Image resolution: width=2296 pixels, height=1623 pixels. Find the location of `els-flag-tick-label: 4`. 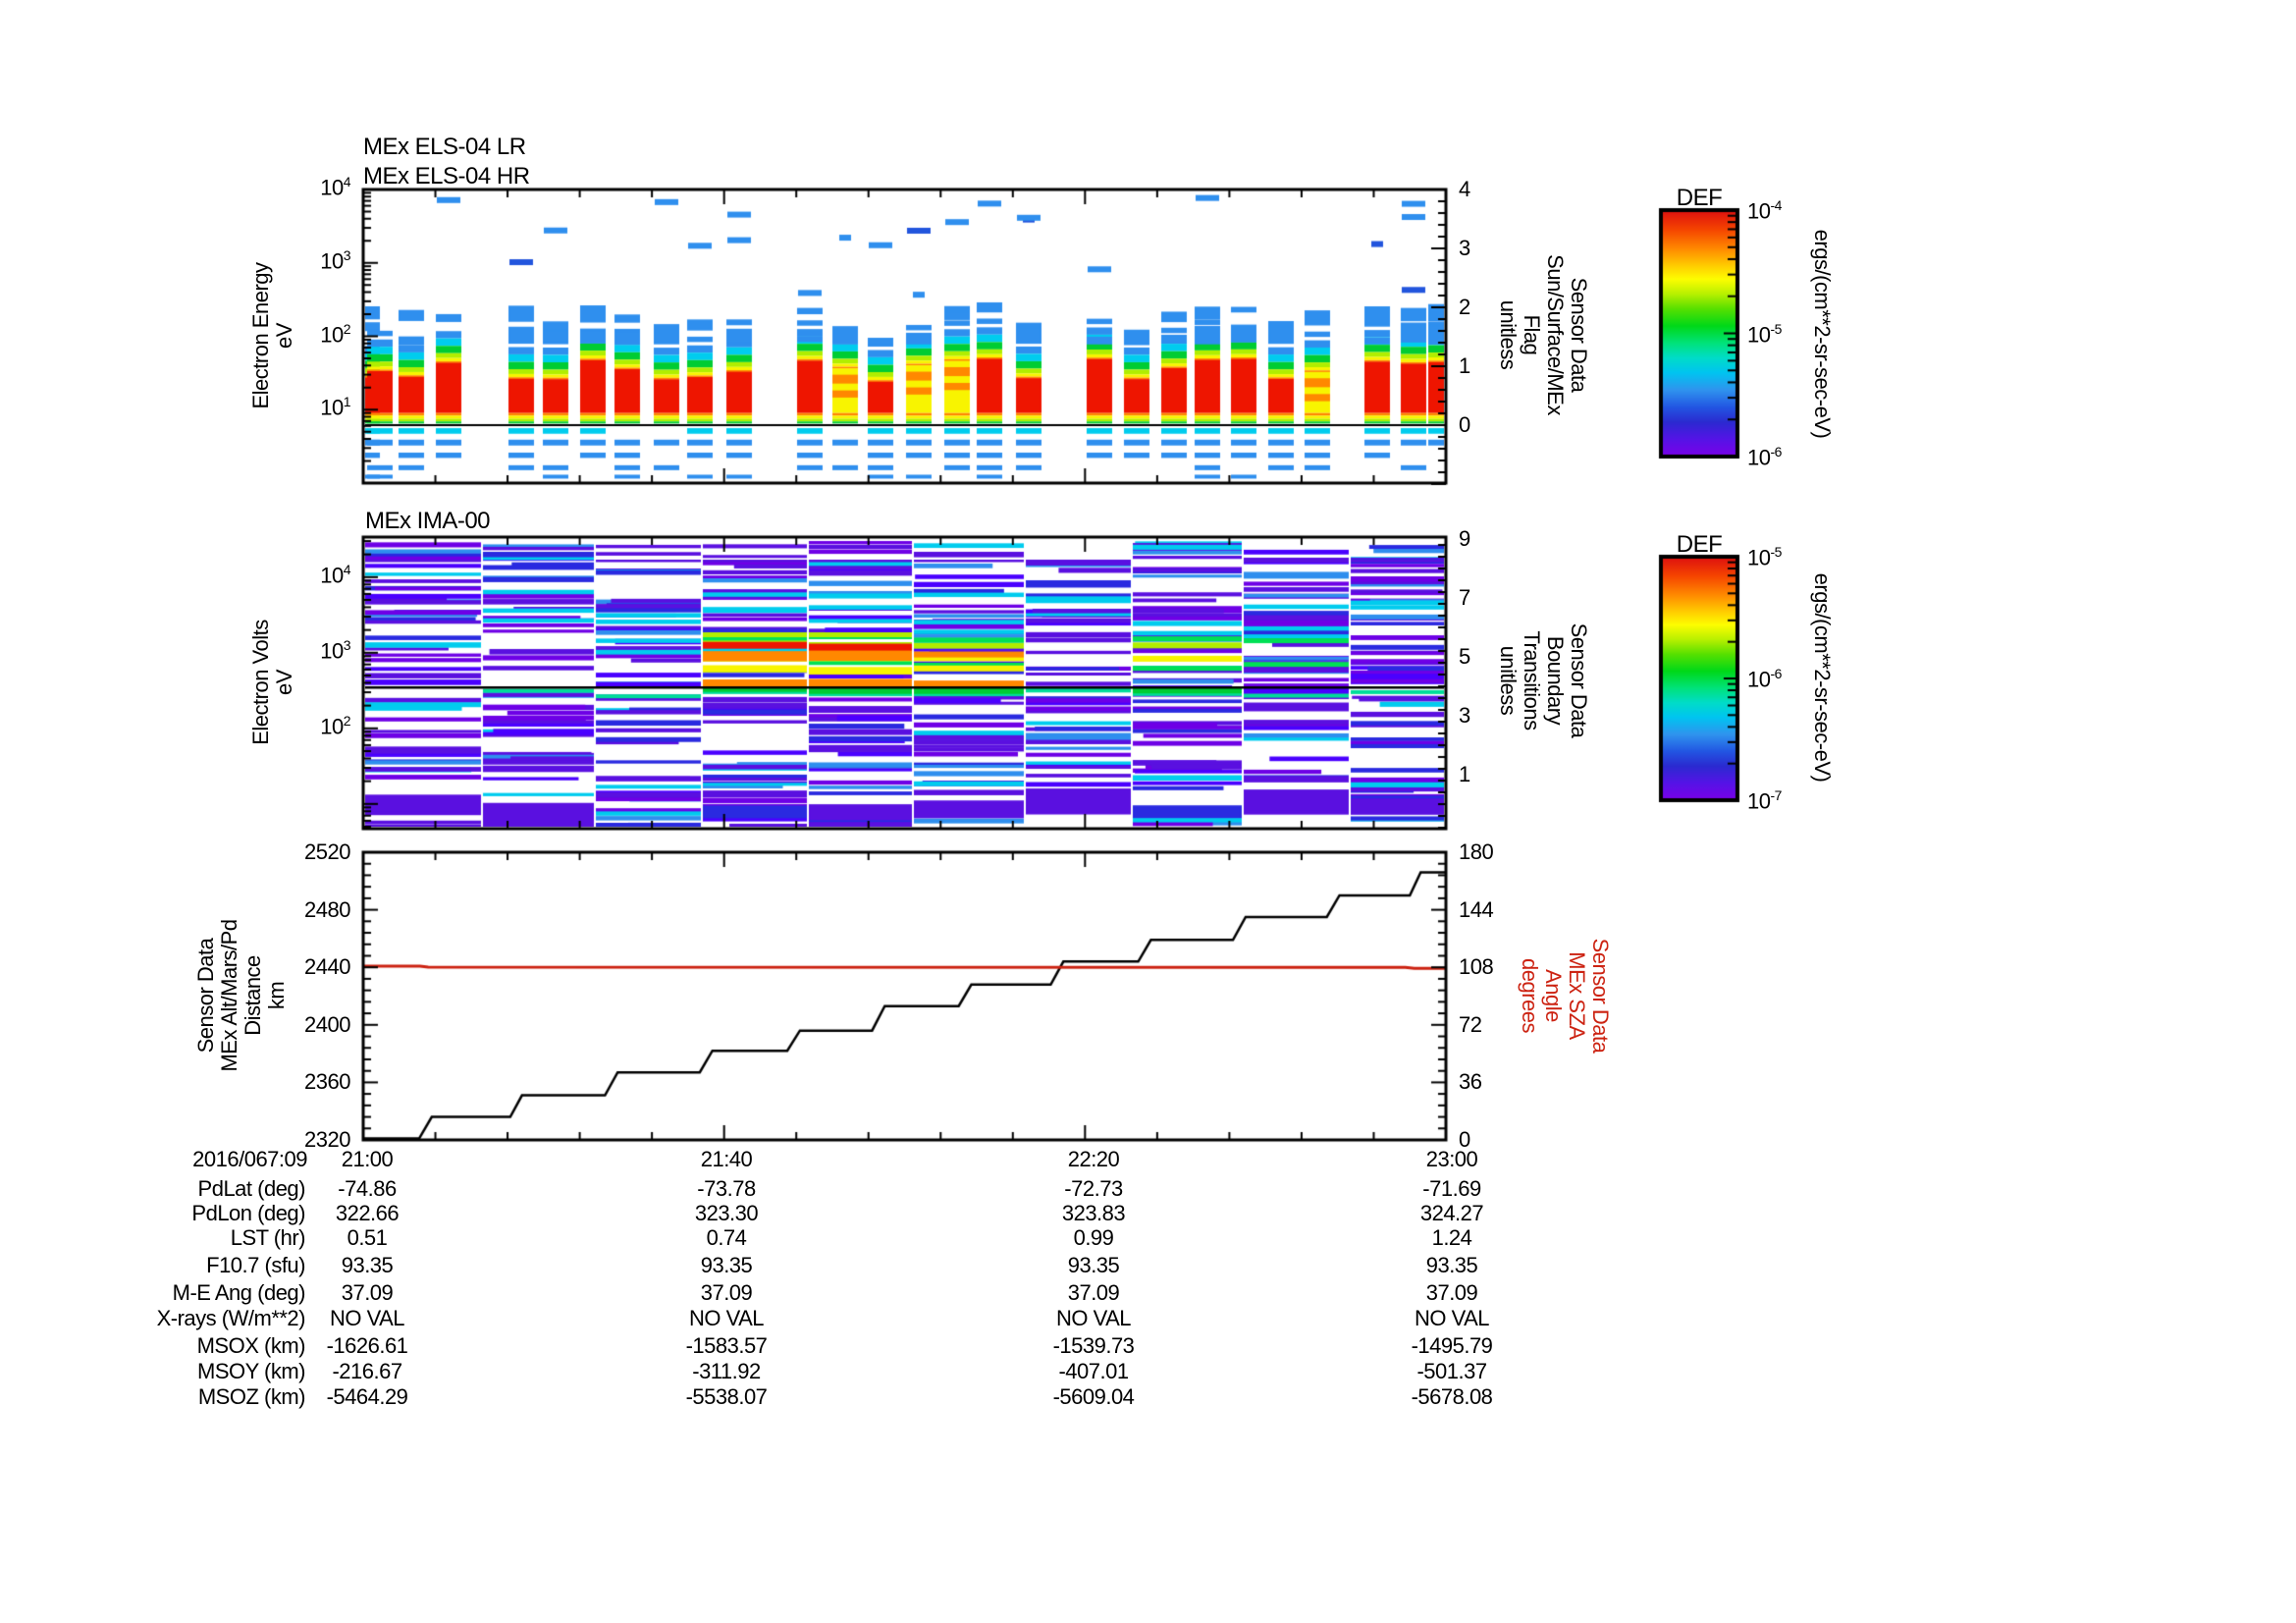

els-flag-tick-label: 4 is located at coordinates (1464, 189).